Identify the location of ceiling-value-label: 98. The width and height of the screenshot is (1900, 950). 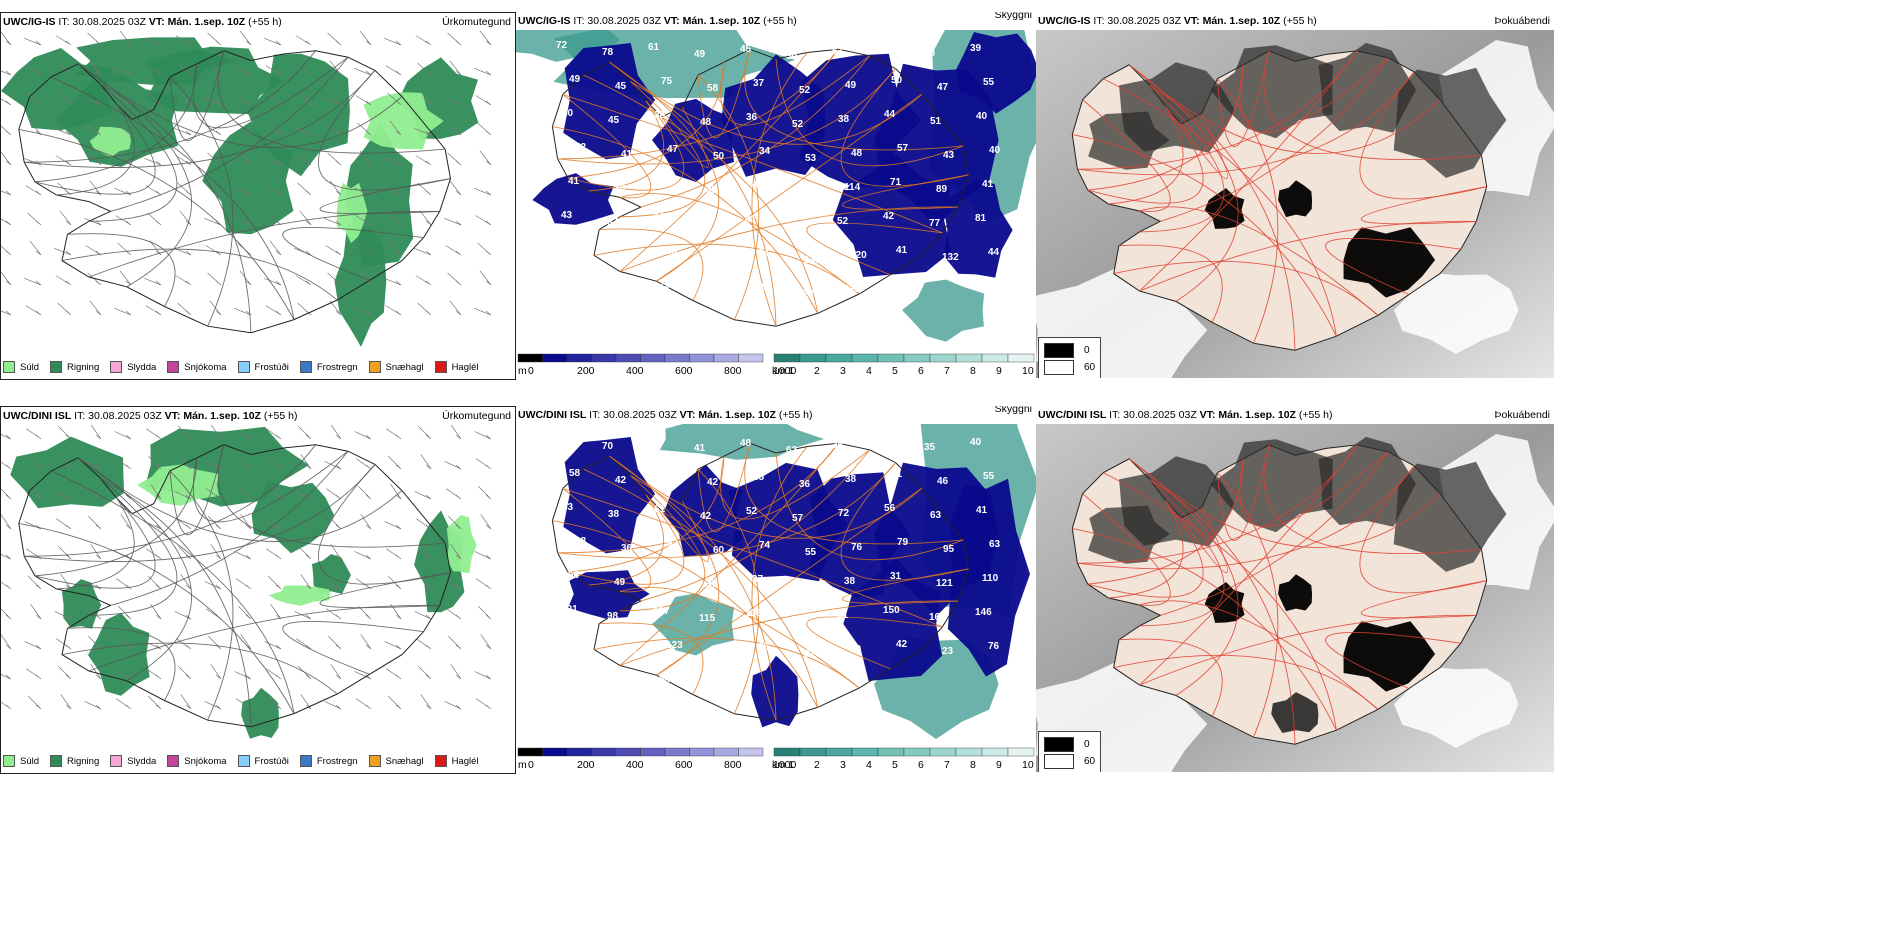
(613, 616).